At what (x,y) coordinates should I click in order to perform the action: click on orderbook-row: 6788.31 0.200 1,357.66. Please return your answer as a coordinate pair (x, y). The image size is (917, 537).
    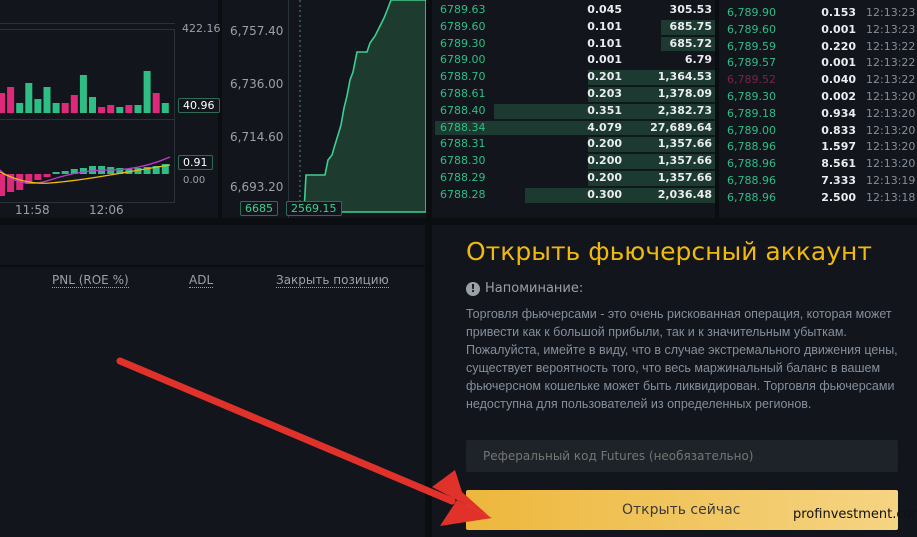
    Looking at the image, I should click on (573, 144).